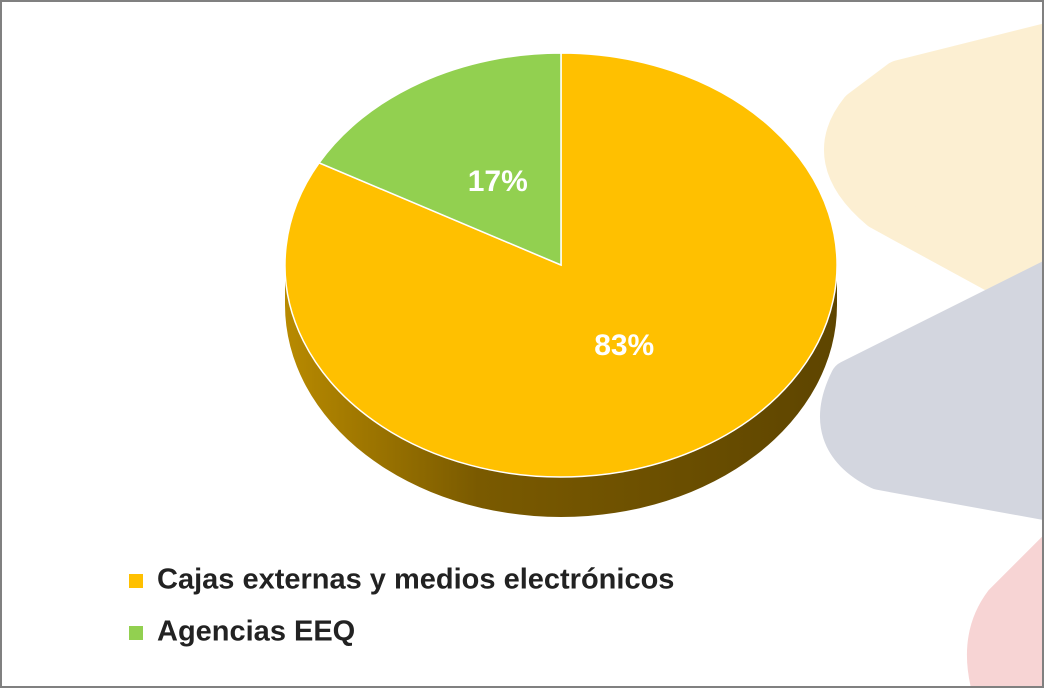  What do you see at coordinates (498, 181) in the screenshot?
I see `data-label: 17%` at bounding box center [498, 181].